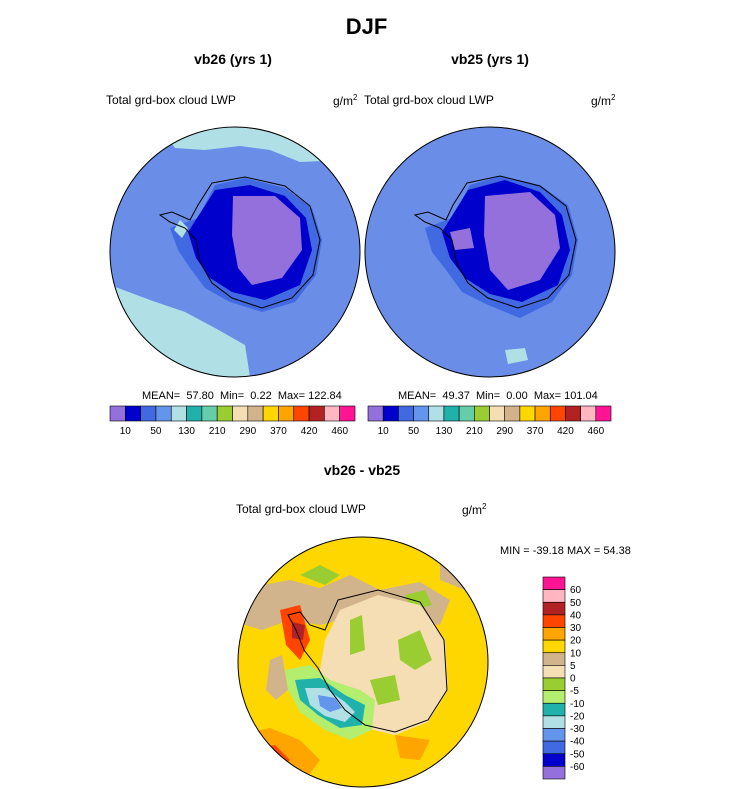 Image resolution: width=733 pixels, height=789 pixels. I want to click on map-vb25-border, so click(490, 252).